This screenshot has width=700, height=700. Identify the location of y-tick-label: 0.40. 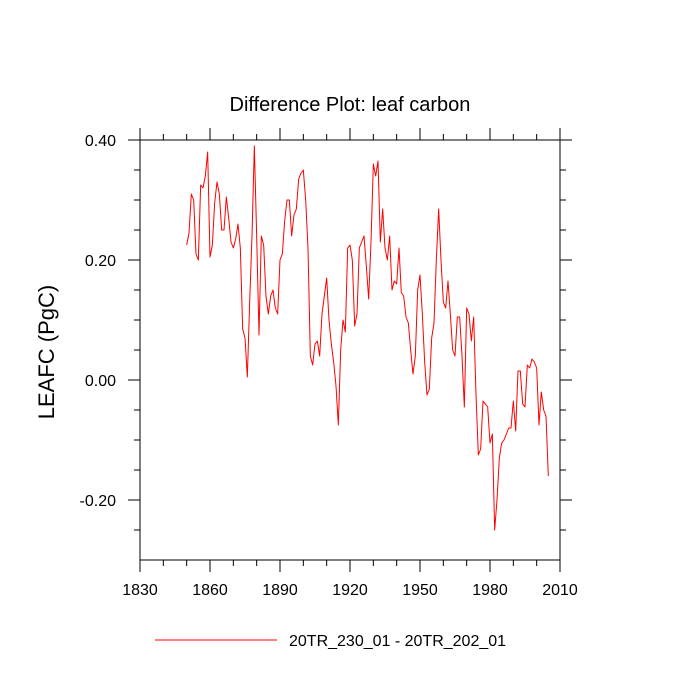
(100, 141).